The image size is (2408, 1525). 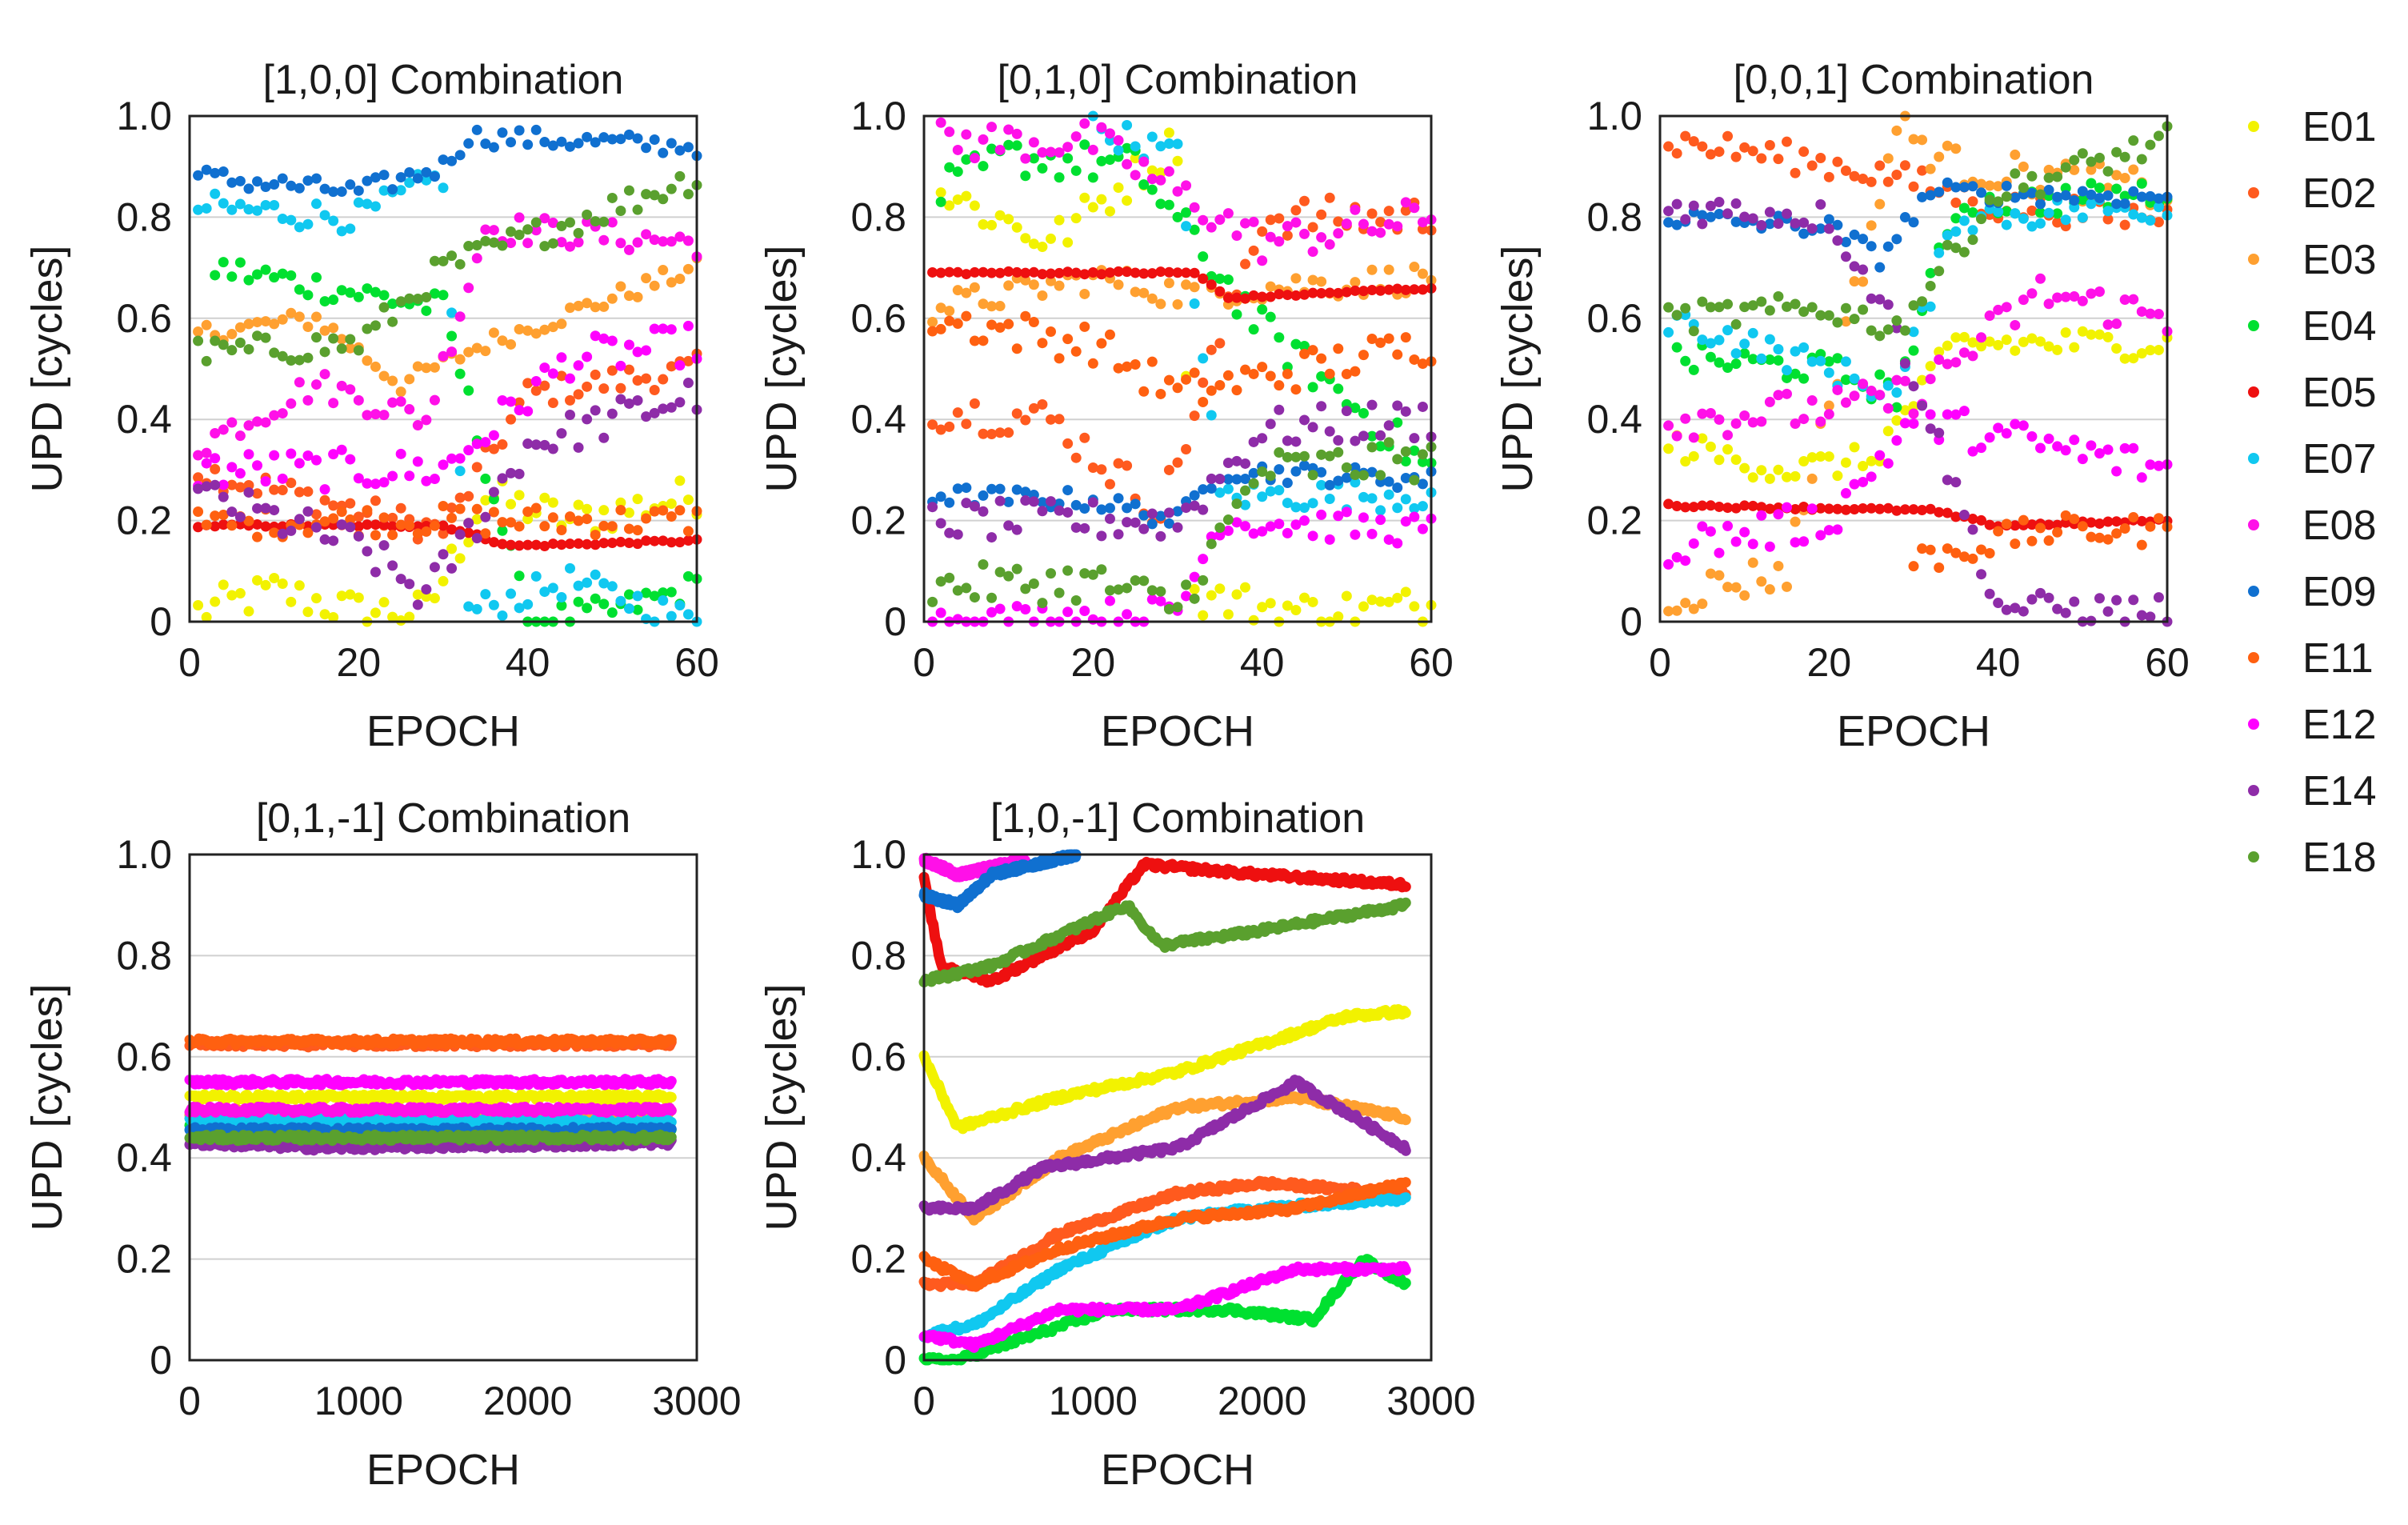 I want to click on y-axis-label: UPD [cycles], so click(x=782, y=1107).